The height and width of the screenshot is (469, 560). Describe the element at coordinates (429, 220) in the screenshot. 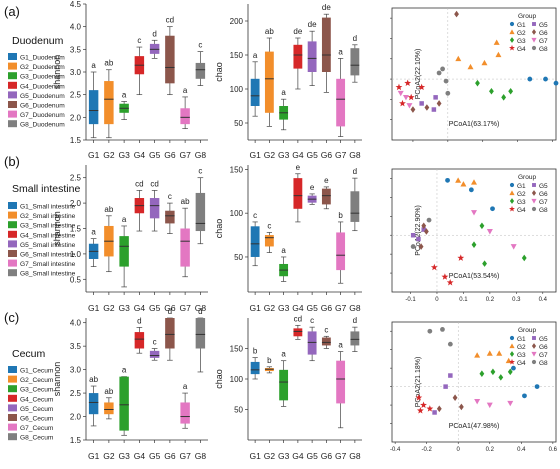

I see `row2-point-G8` at that location.